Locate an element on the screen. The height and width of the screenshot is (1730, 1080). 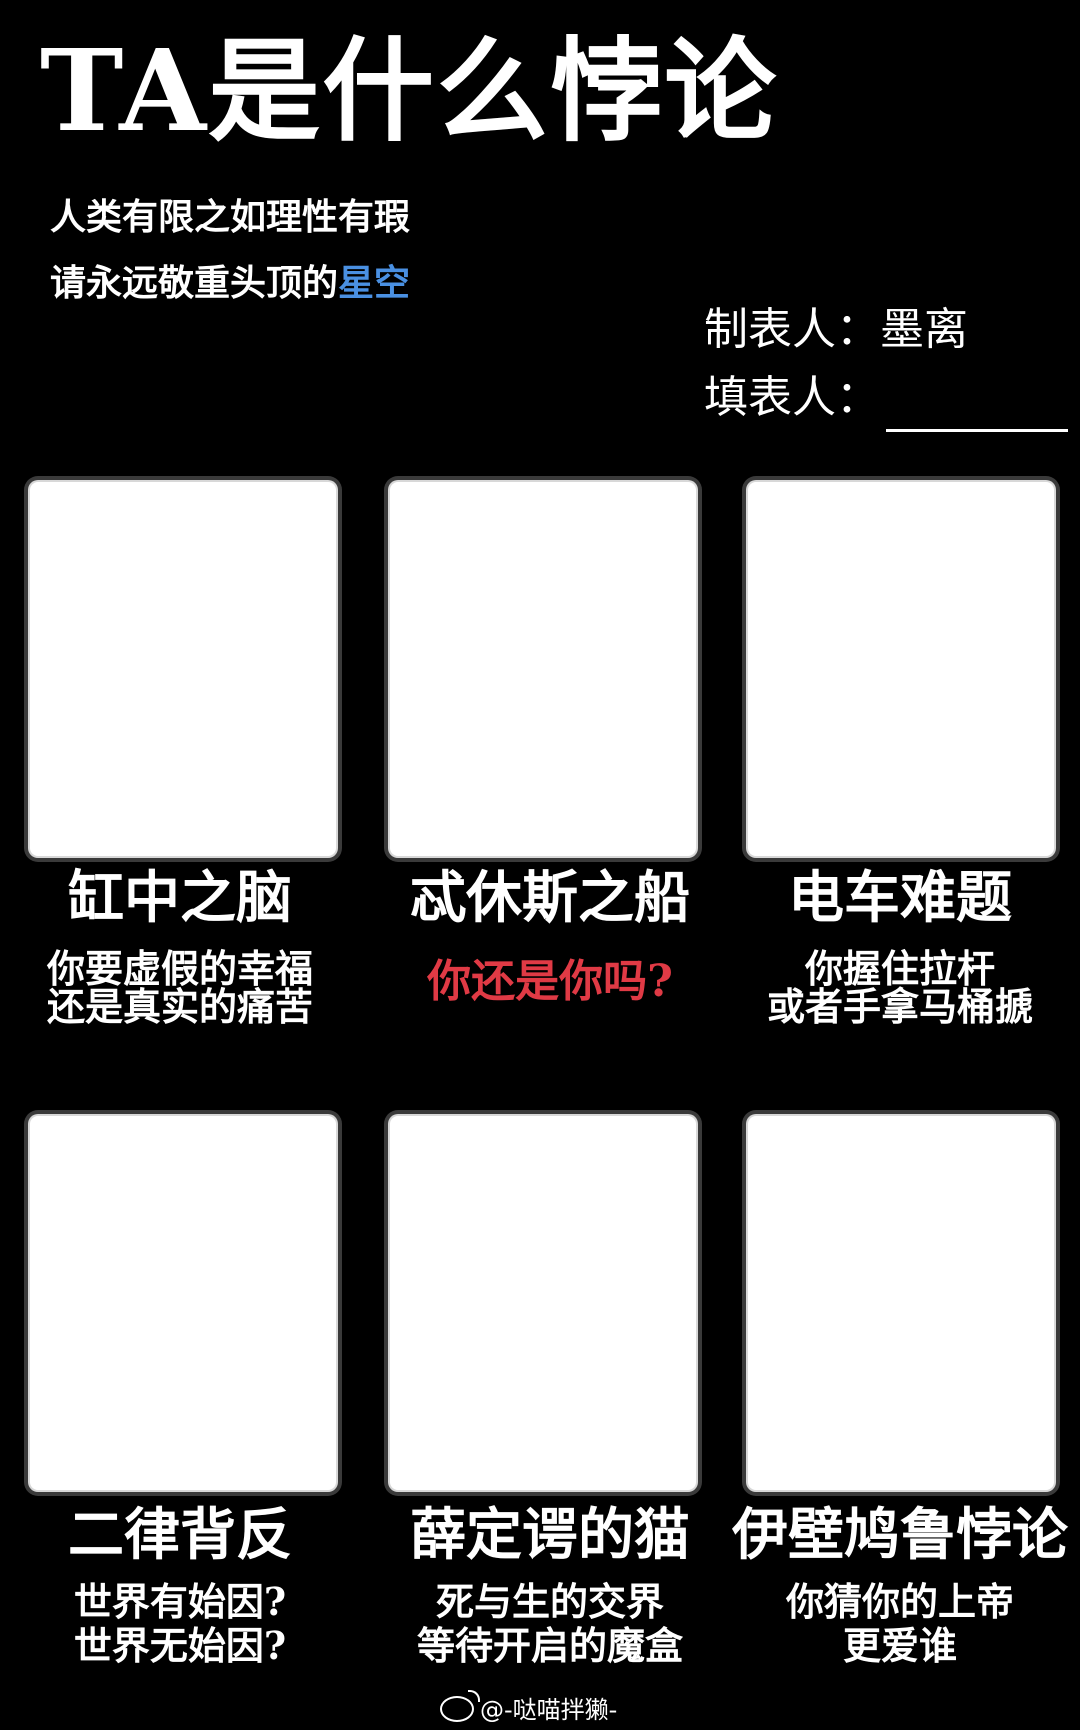
maker-row: 制表人：墨离 is located at coordinates (836, 330).